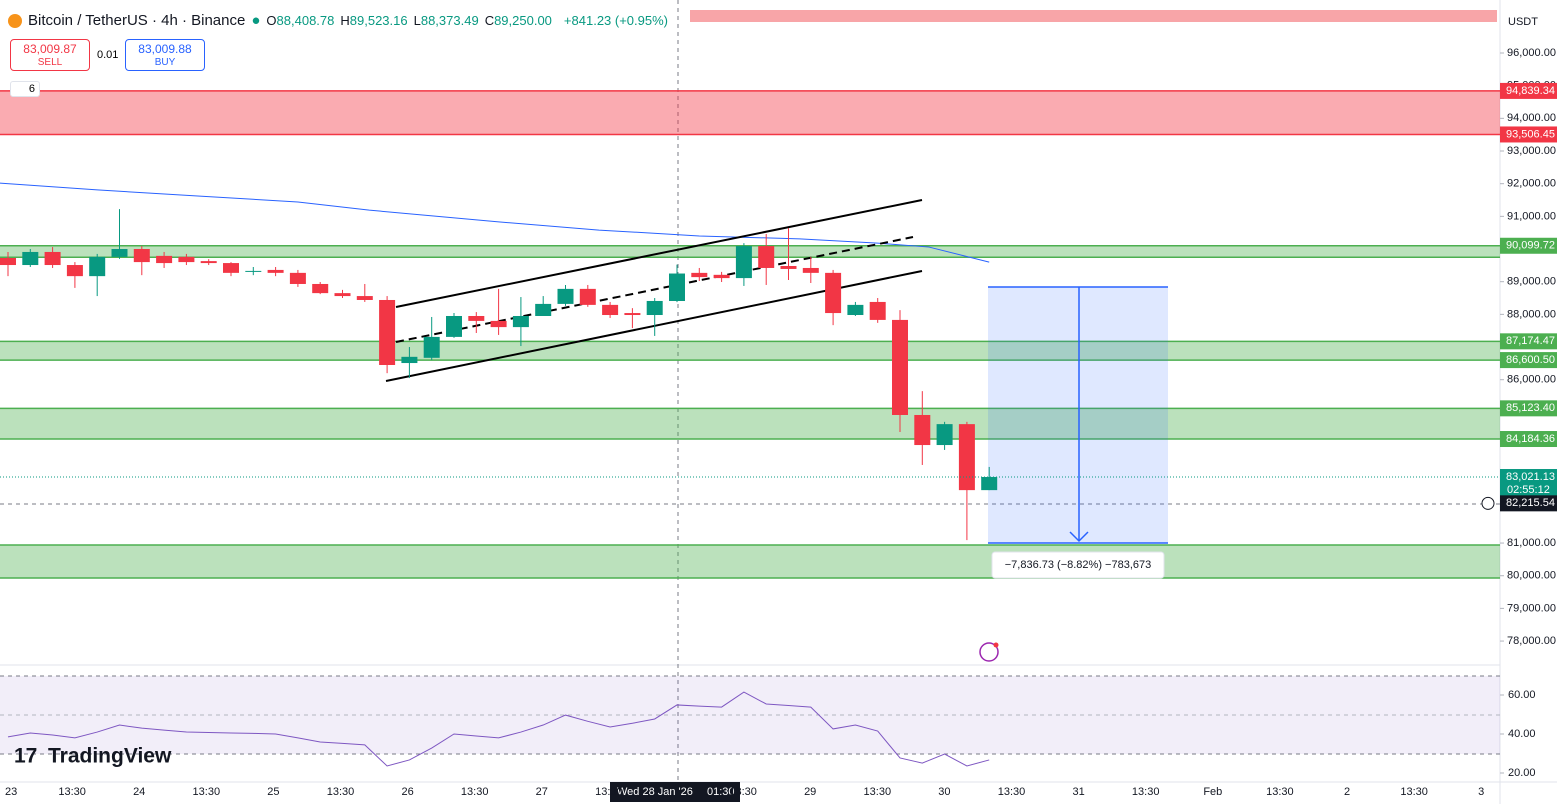 This screenshot has height=804, width=1557. What do you see at coordinates (1530, 477) in the screenshot?
I see `level-label: 83,021.13` at bounding box center [1530, 477].